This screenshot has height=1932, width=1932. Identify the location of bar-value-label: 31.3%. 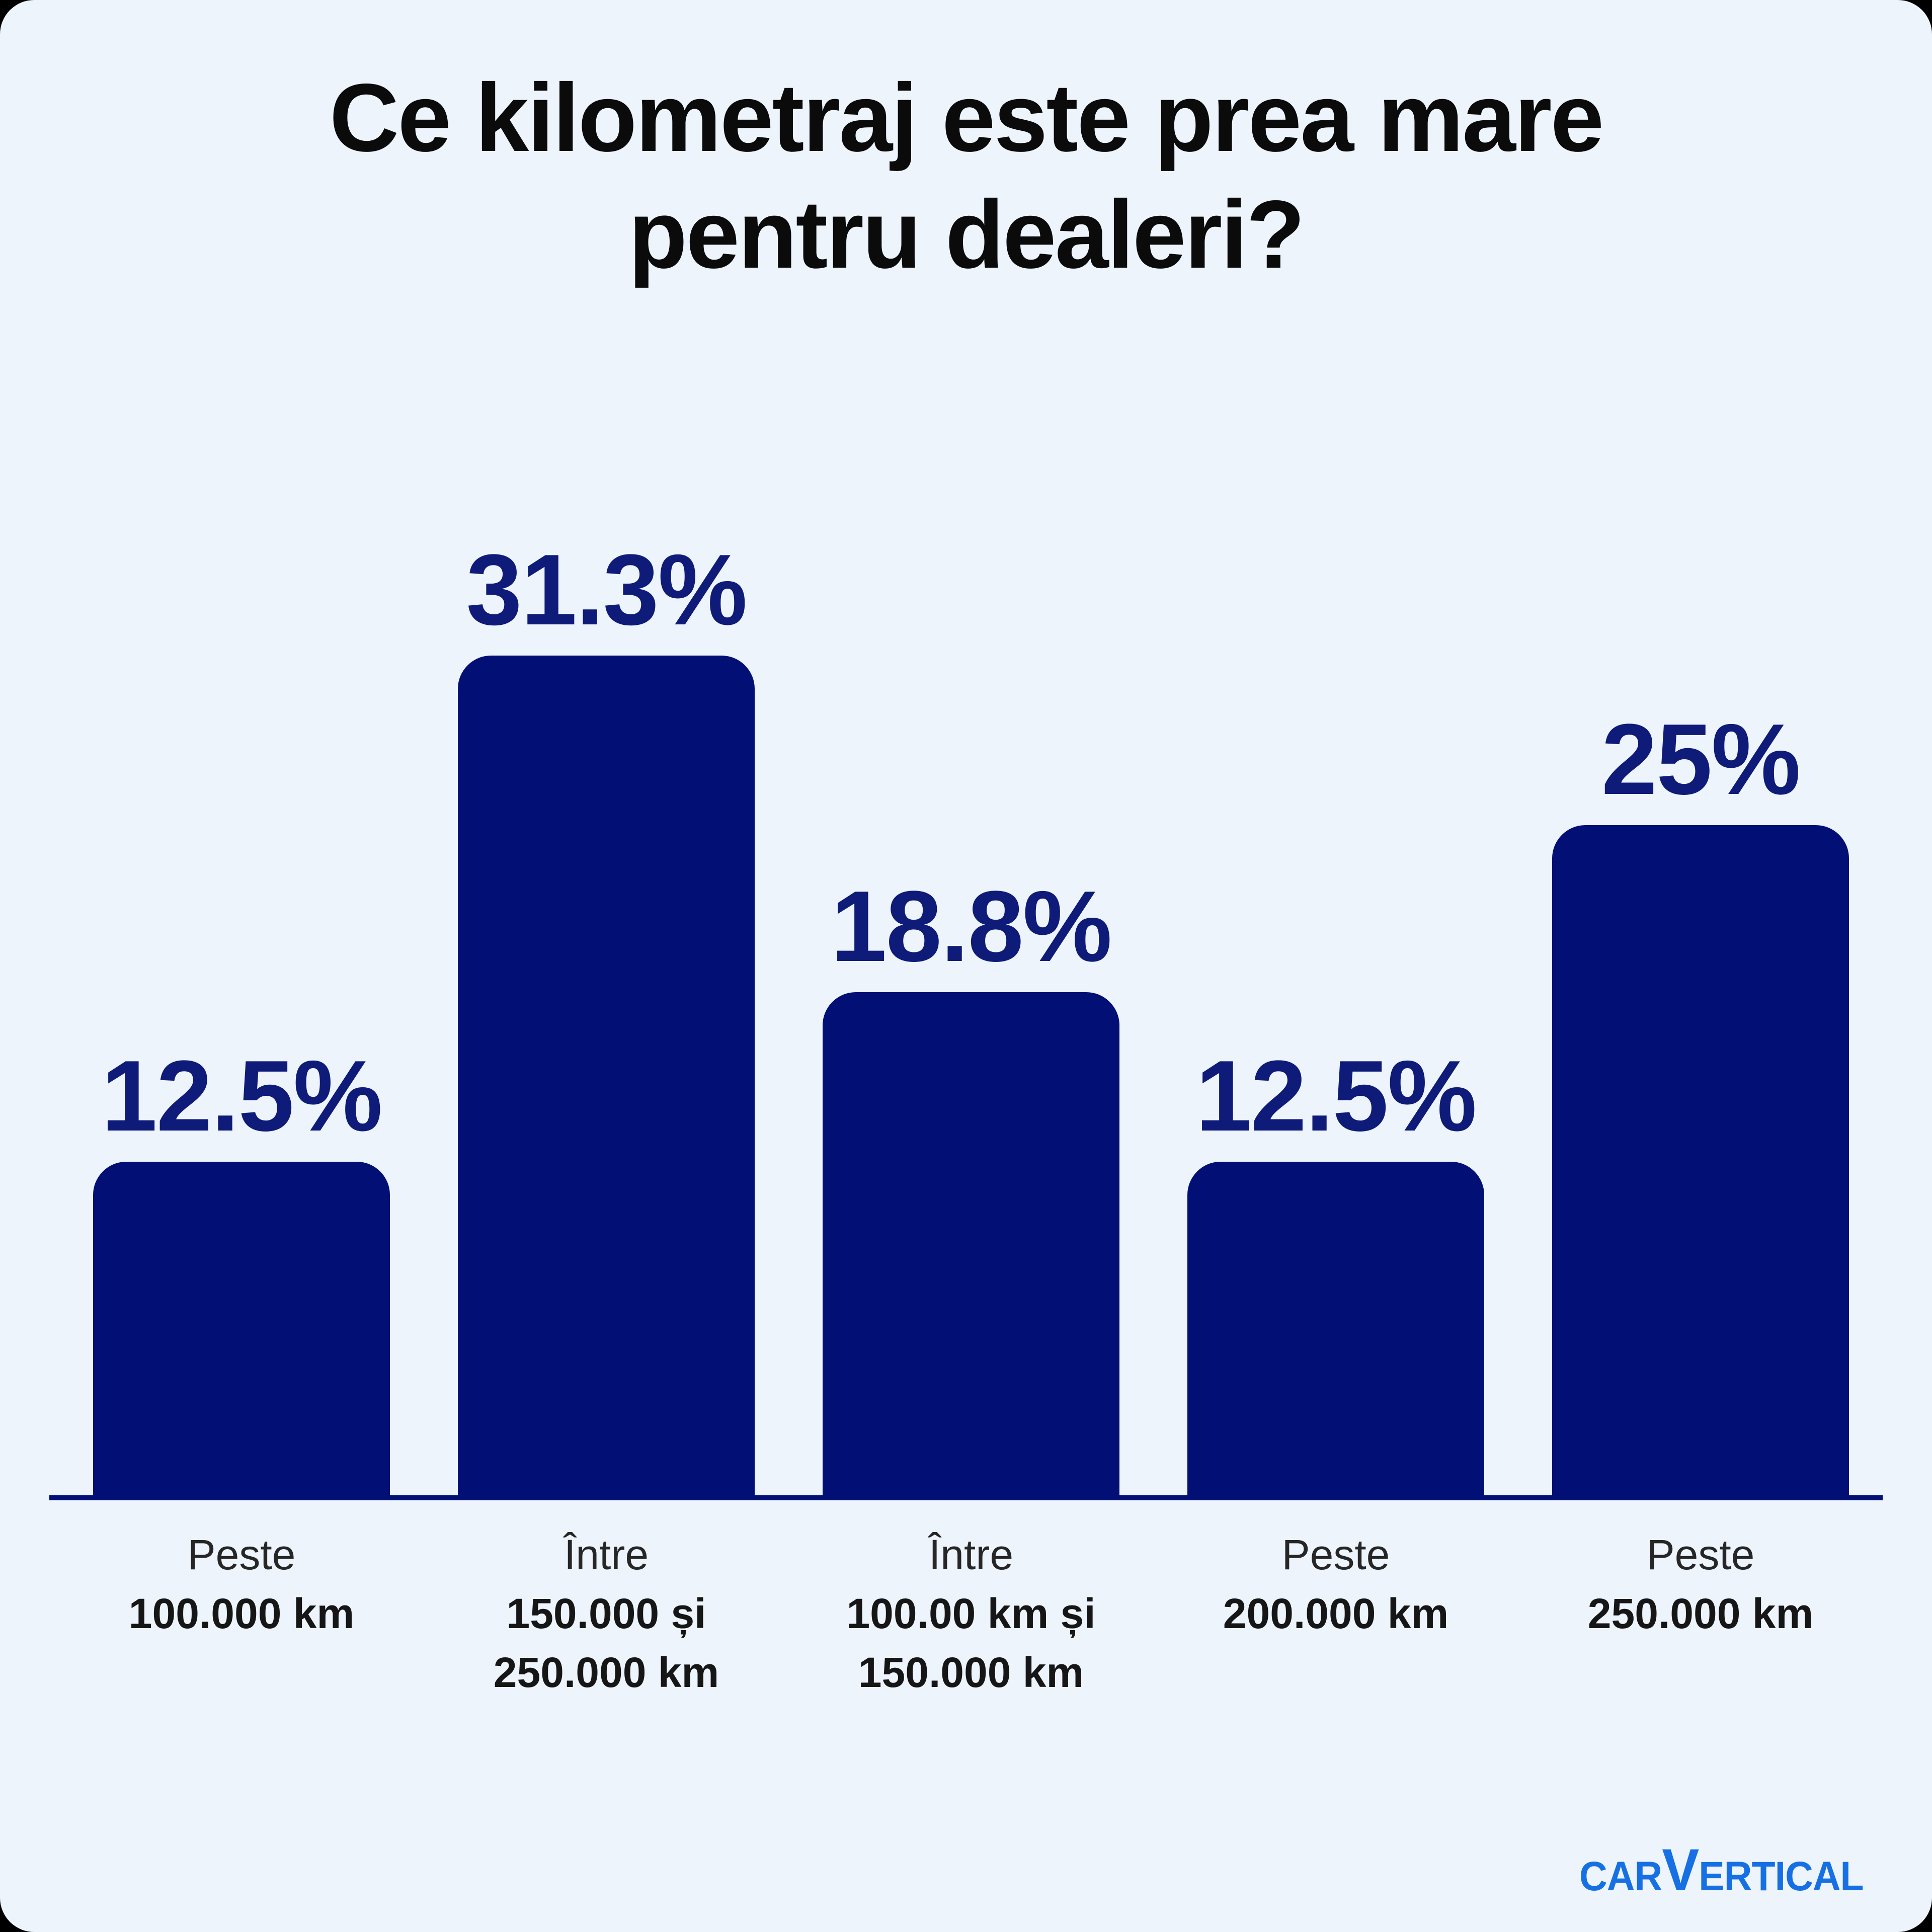
(606, 590).